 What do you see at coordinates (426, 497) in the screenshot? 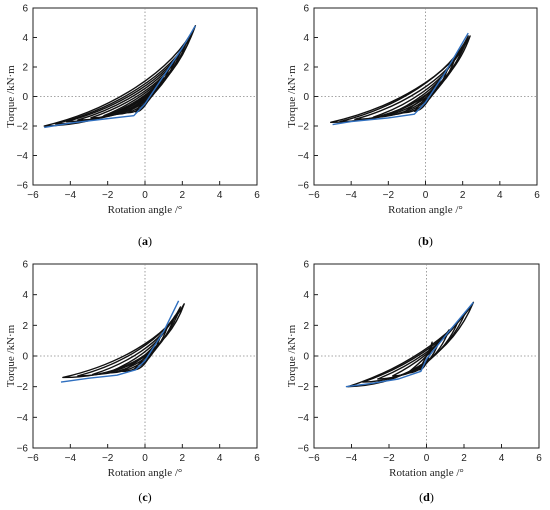
I see `panel-caption: (d)` at bounding box center [426, 497].